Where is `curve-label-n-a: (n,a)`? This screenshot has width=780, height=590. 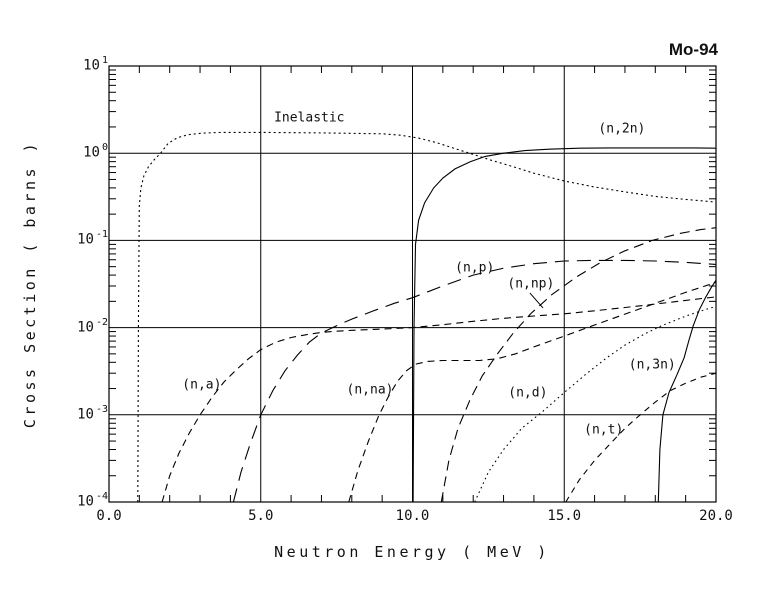 curve-label-n-a: (n,a) is located at coordinates (202, 385).